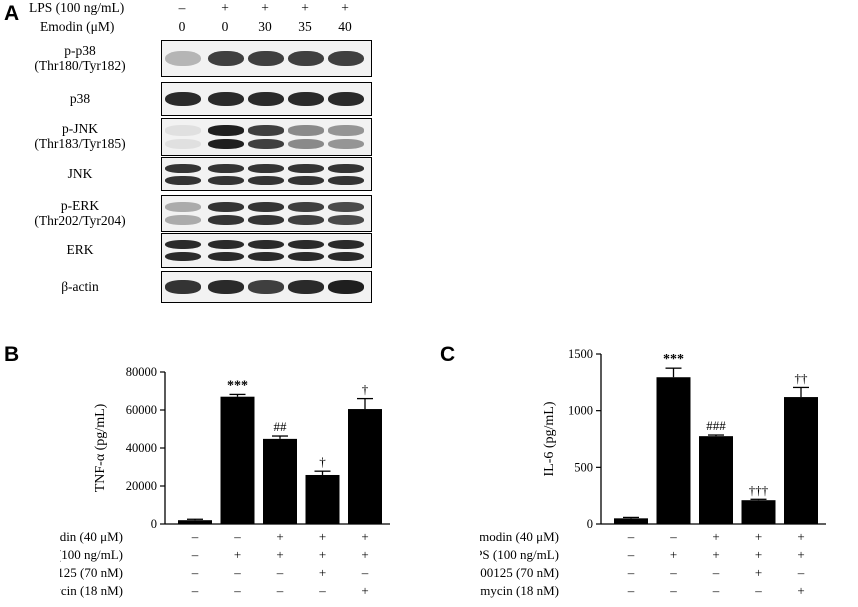 The image size is (858, 607). I want to click on blot-header-value: 30, so click(265, 26).